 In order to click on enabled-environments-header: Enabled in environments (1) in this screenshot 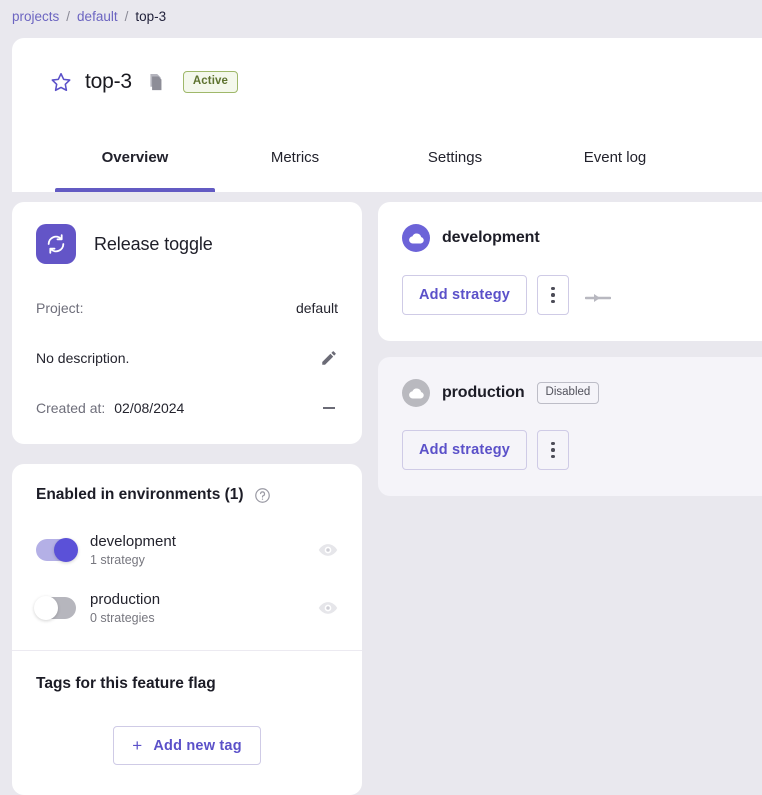, I will do `click(187, 495)`.